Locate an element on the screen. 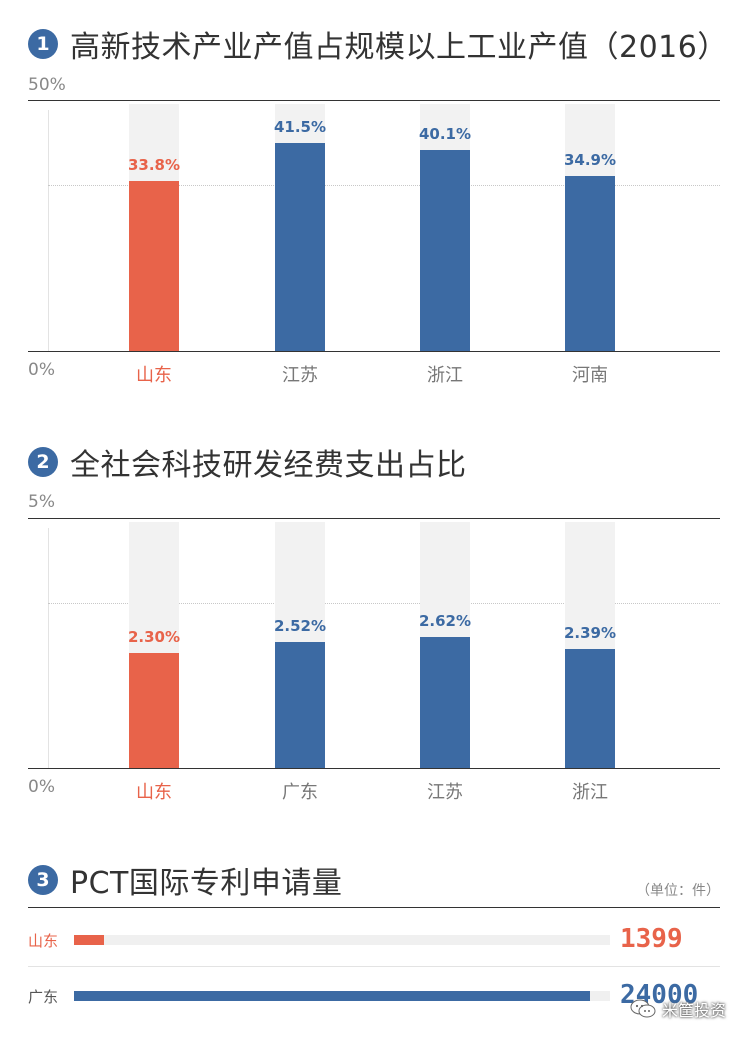 This screenshot has width=750, height=1043. chart-1-value-label: 41.5% is located at coordinates (300, 126).